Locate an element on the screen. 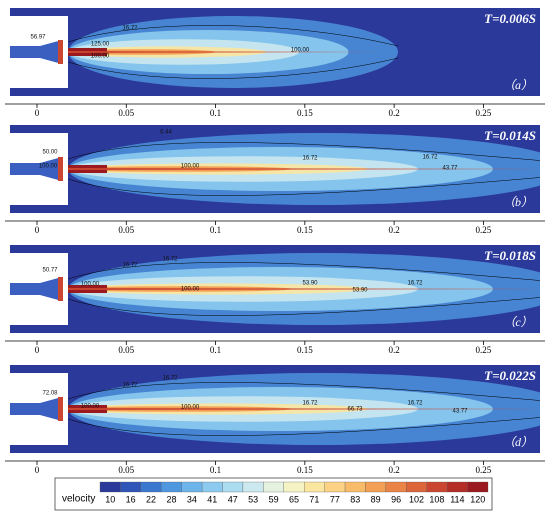 The image size is (550, 524). colorbar-tick-label: 22 is located at coordinates (151, 499).